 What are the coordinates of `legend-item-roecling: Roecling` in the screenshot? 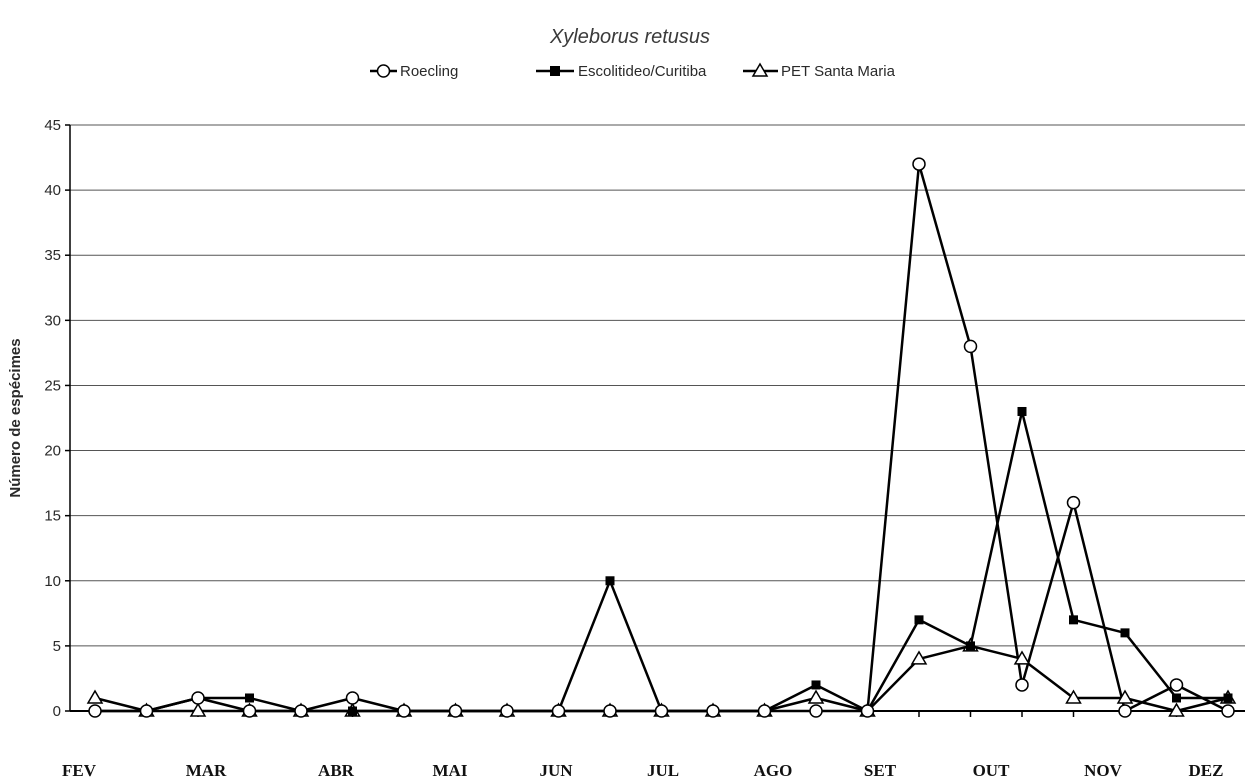 It's located at (414, 71).